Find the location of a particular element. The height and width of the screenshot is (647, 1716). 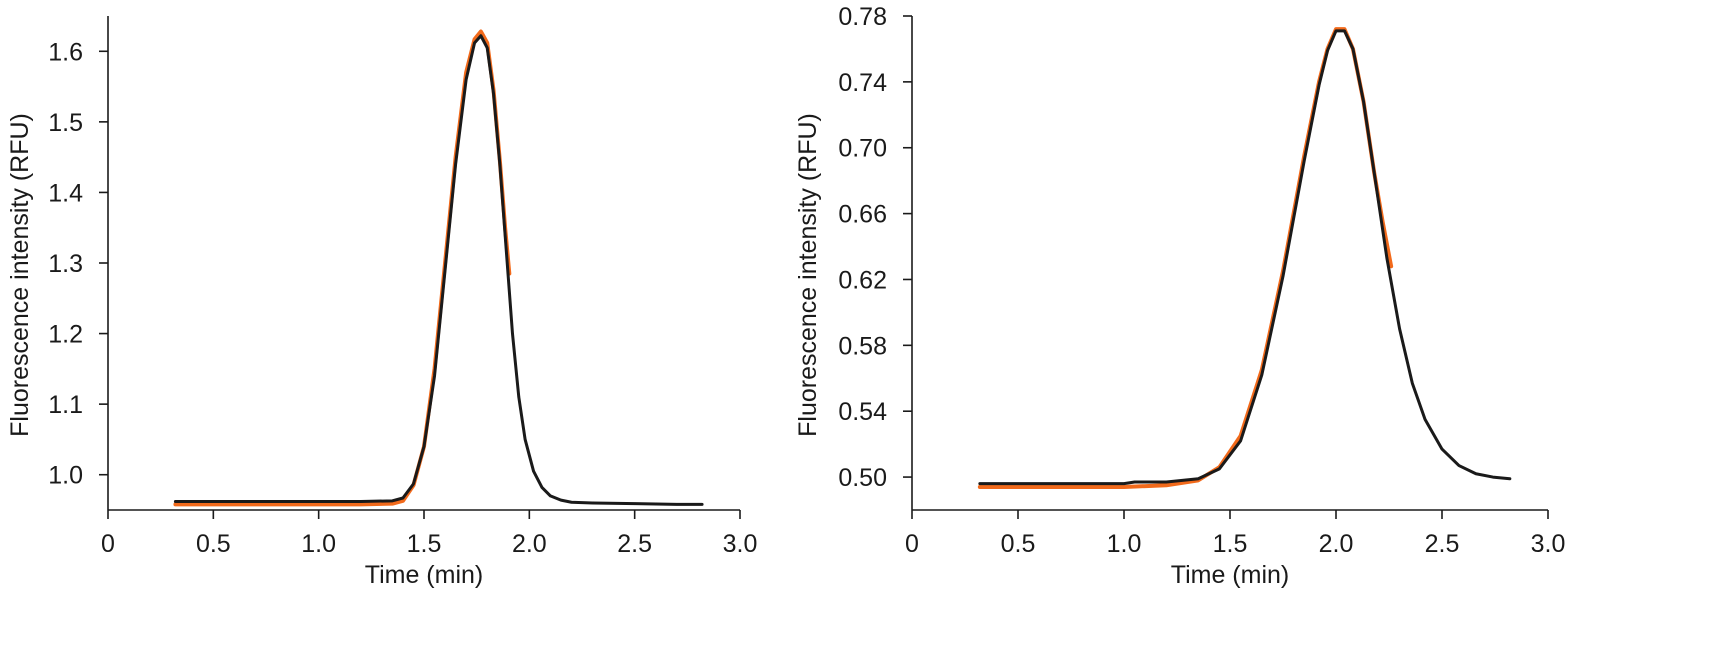

y-tick-label: 1.3 is located at coordinates (65, 264).